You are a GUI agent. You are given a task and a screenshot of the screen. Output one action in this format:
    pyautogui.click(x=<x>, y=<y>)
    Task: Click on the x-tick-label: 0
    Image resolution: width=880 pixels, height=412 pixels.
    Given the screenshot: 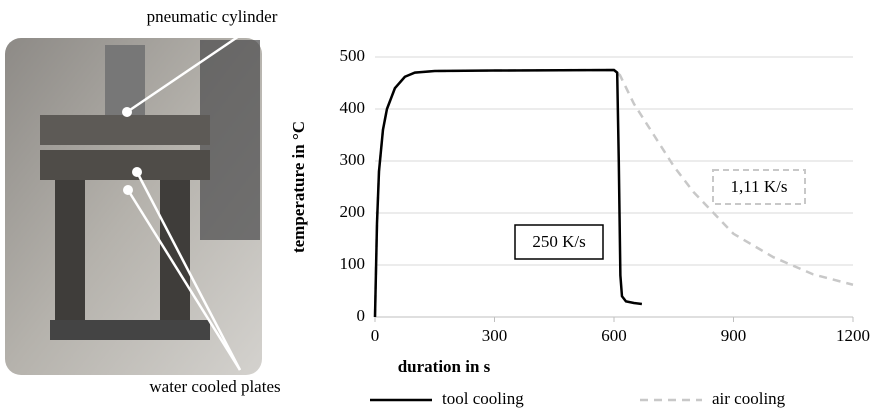 What is the action you would take?
    pyautogui.click(x=375, y=335)
    